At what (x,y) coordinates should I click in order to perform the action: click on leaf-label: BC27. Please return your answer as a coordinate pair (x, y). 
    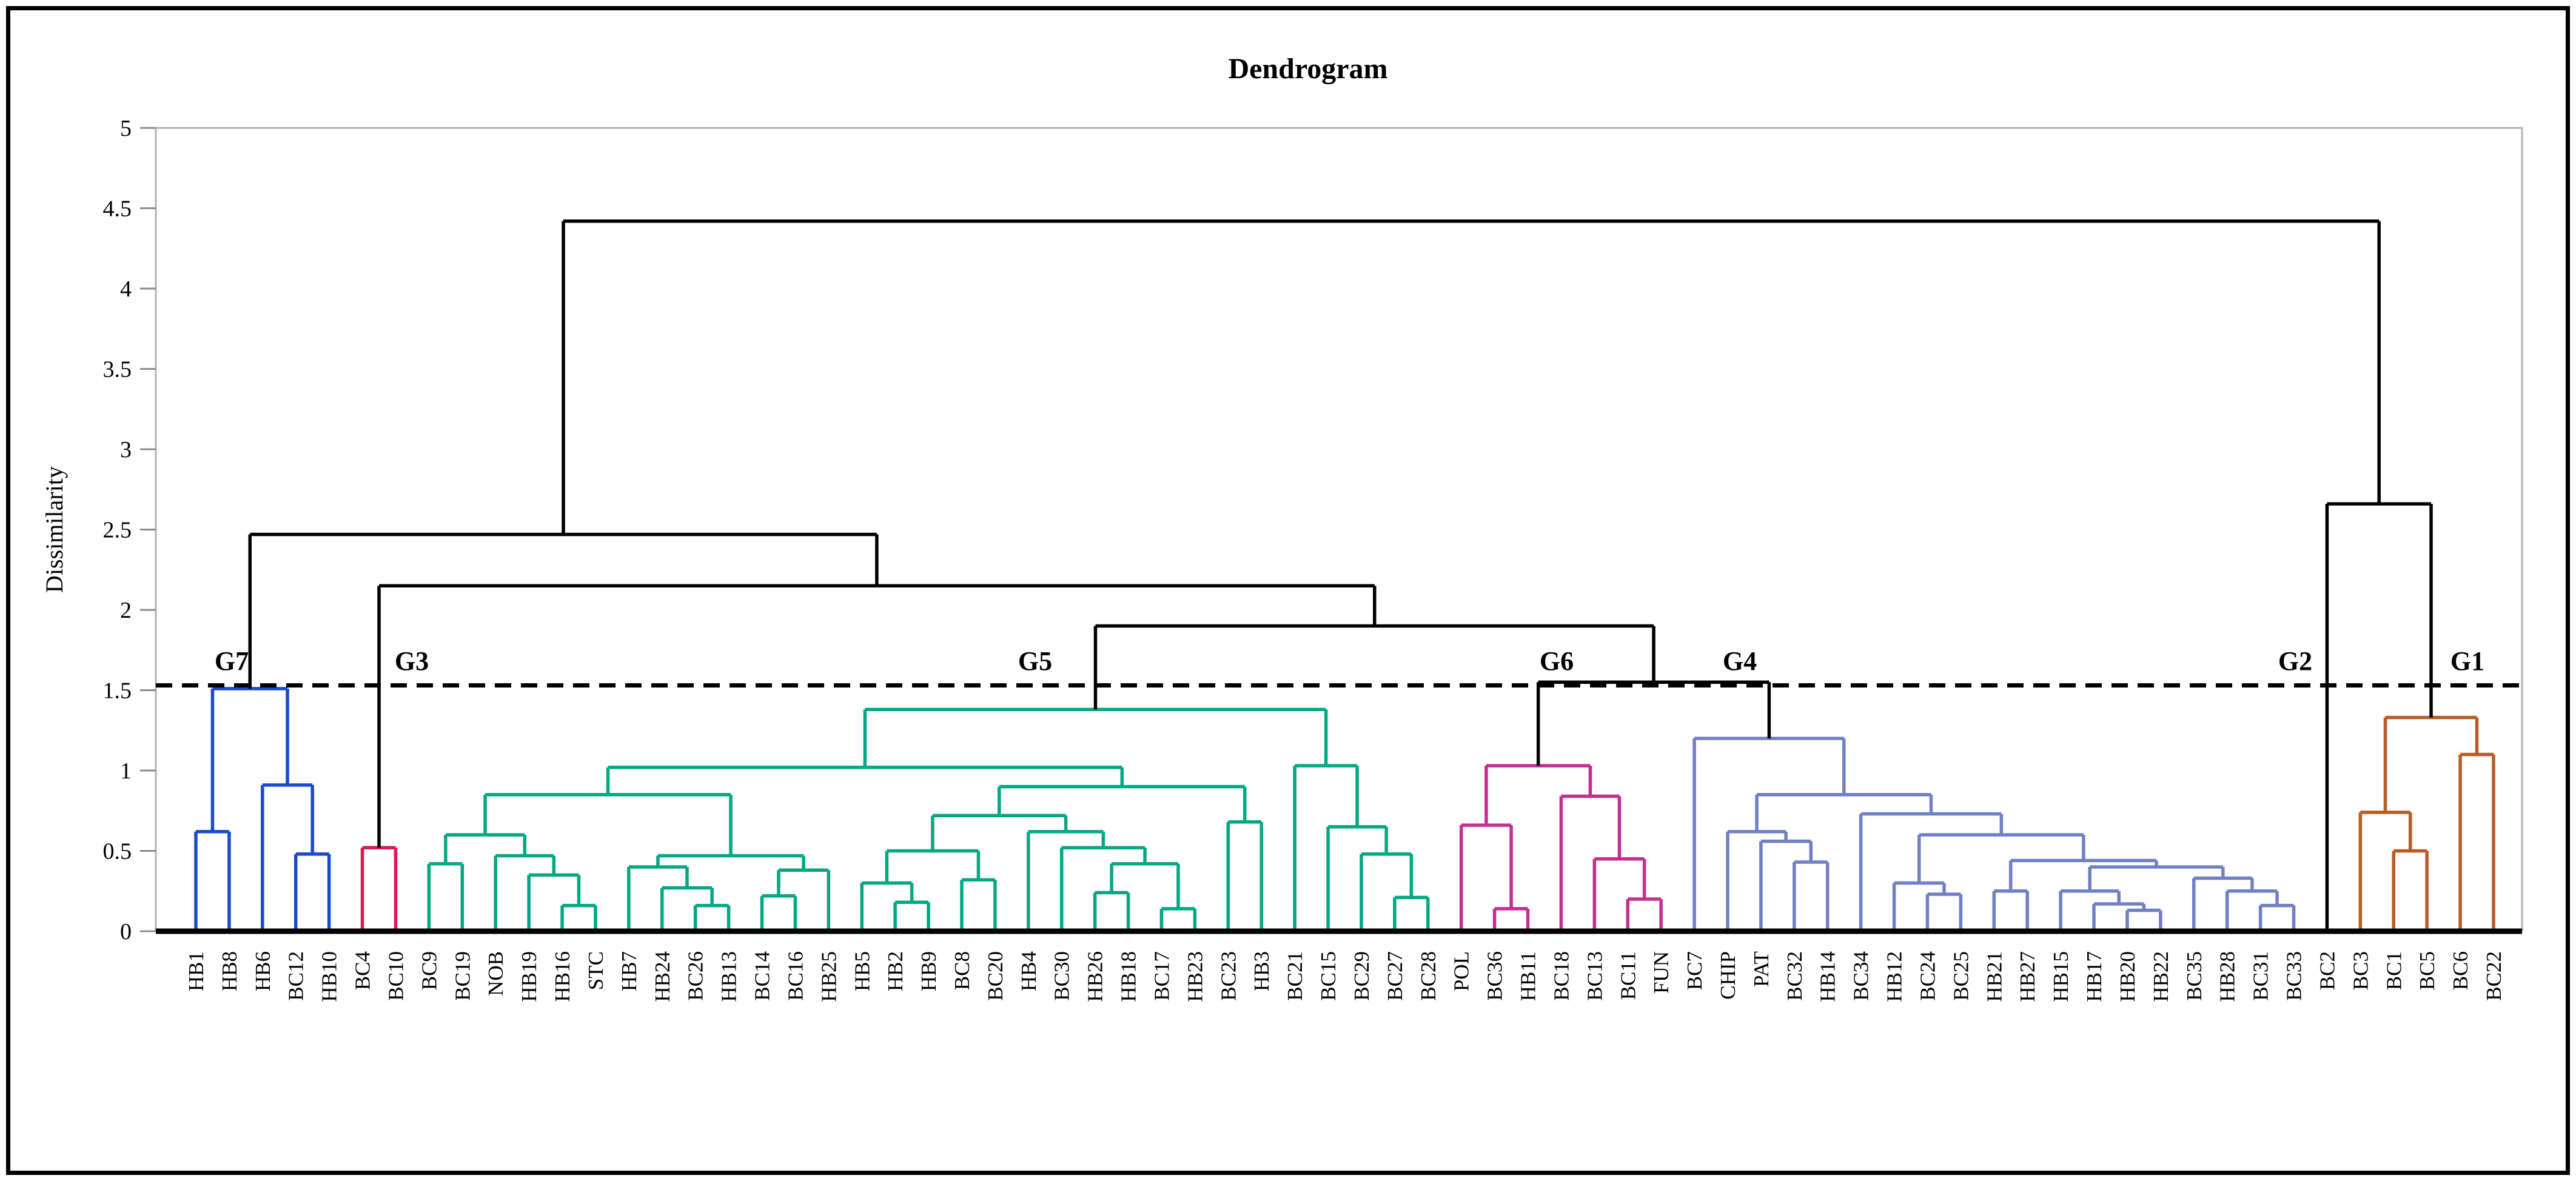
    Looking at the image, I should click on (1395, 976).